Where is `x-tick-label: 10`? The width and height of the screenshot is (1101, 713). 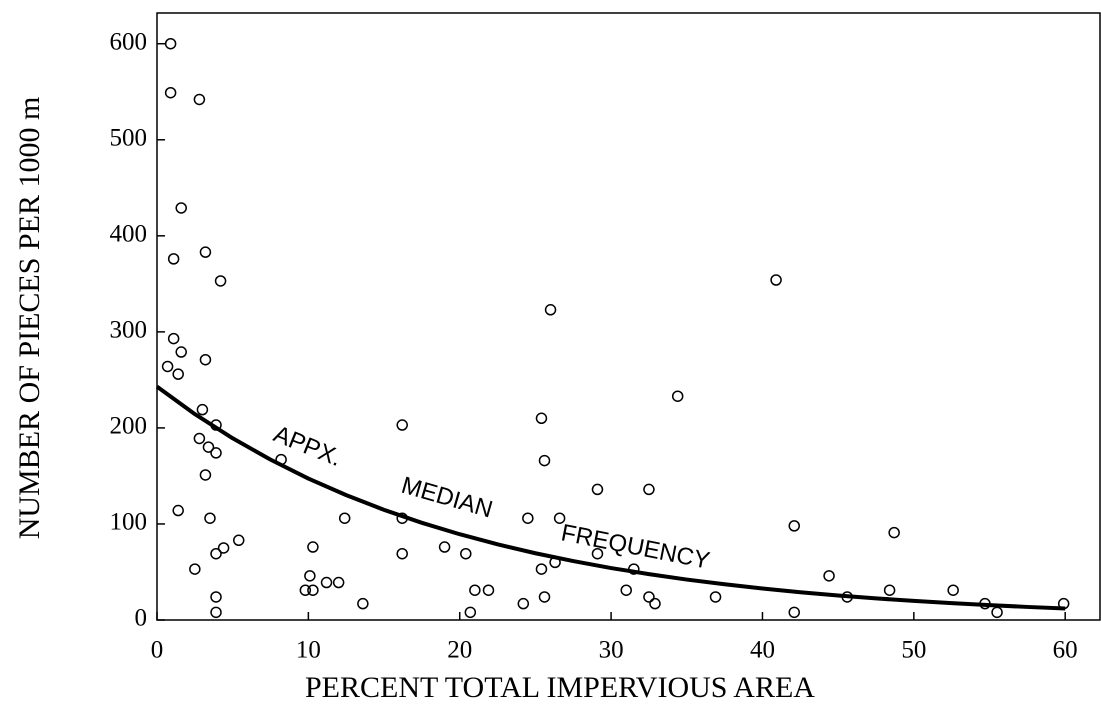
x-tick-label: 10 is located at coordinates (308, 650).